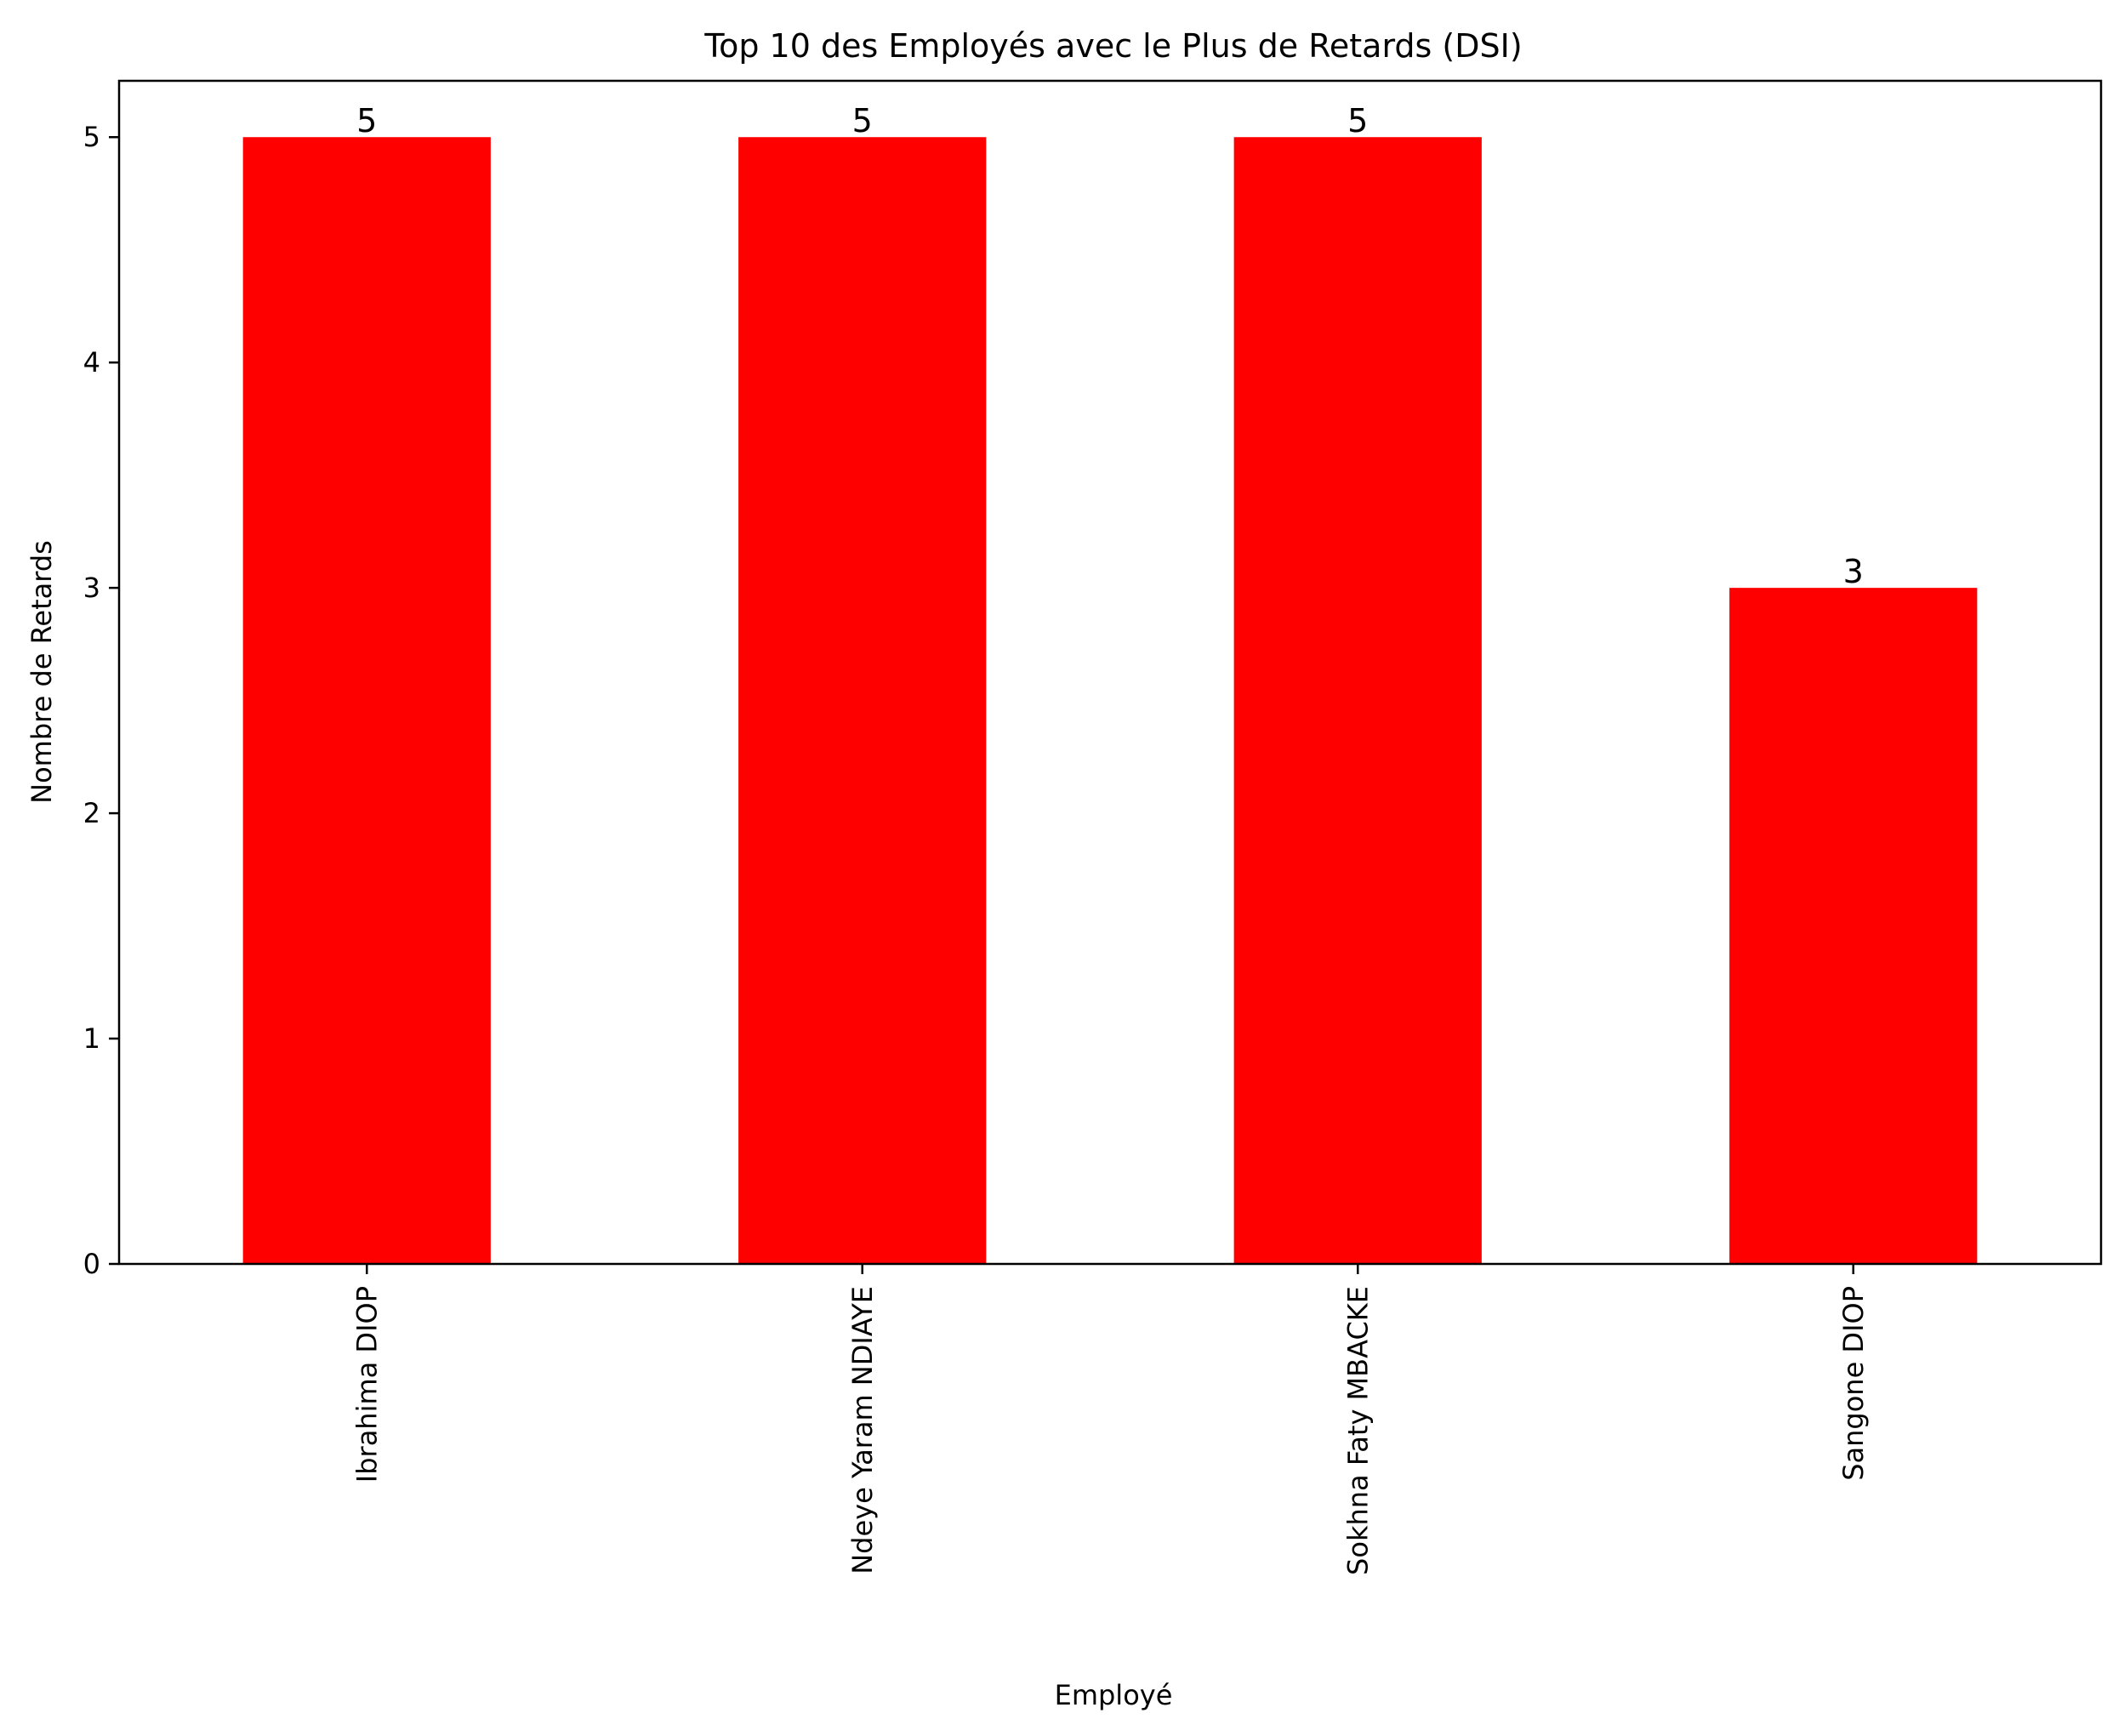  Describe the element at coordinates (1357, 1430) in the screenshot. I see `x-tick-label-3: Sokhna Faty MBACKE` at that location.